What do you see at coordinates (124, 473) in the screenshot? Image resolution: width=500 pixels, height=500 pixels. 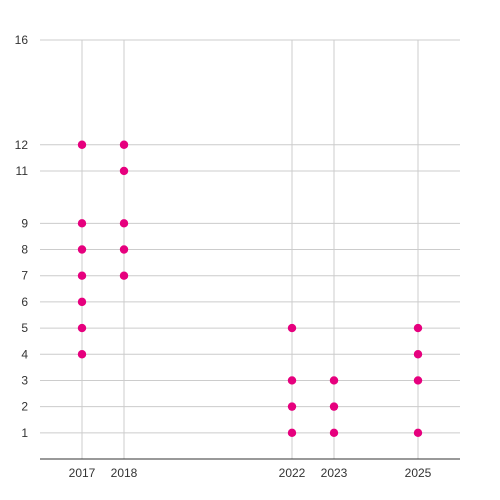 I see `x-tick-label-2018: 2018` at bounding box center [124, 473].